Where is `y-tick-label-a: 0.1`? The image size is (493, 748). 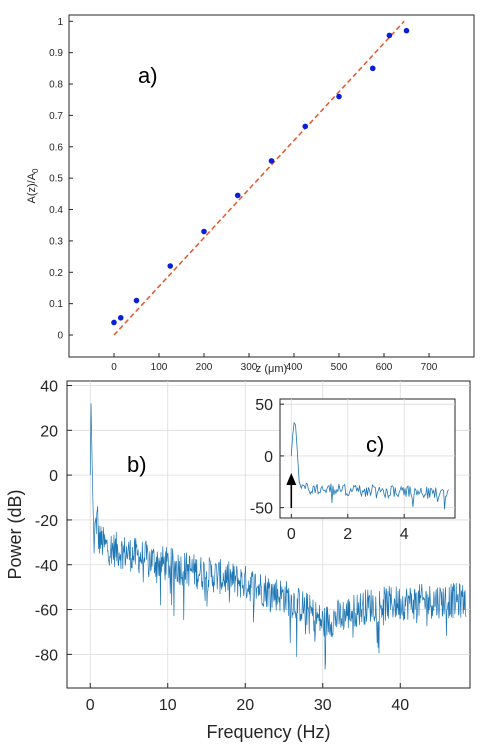 y-tick-label-a: 0.1 is located at coordinates (56, 304).